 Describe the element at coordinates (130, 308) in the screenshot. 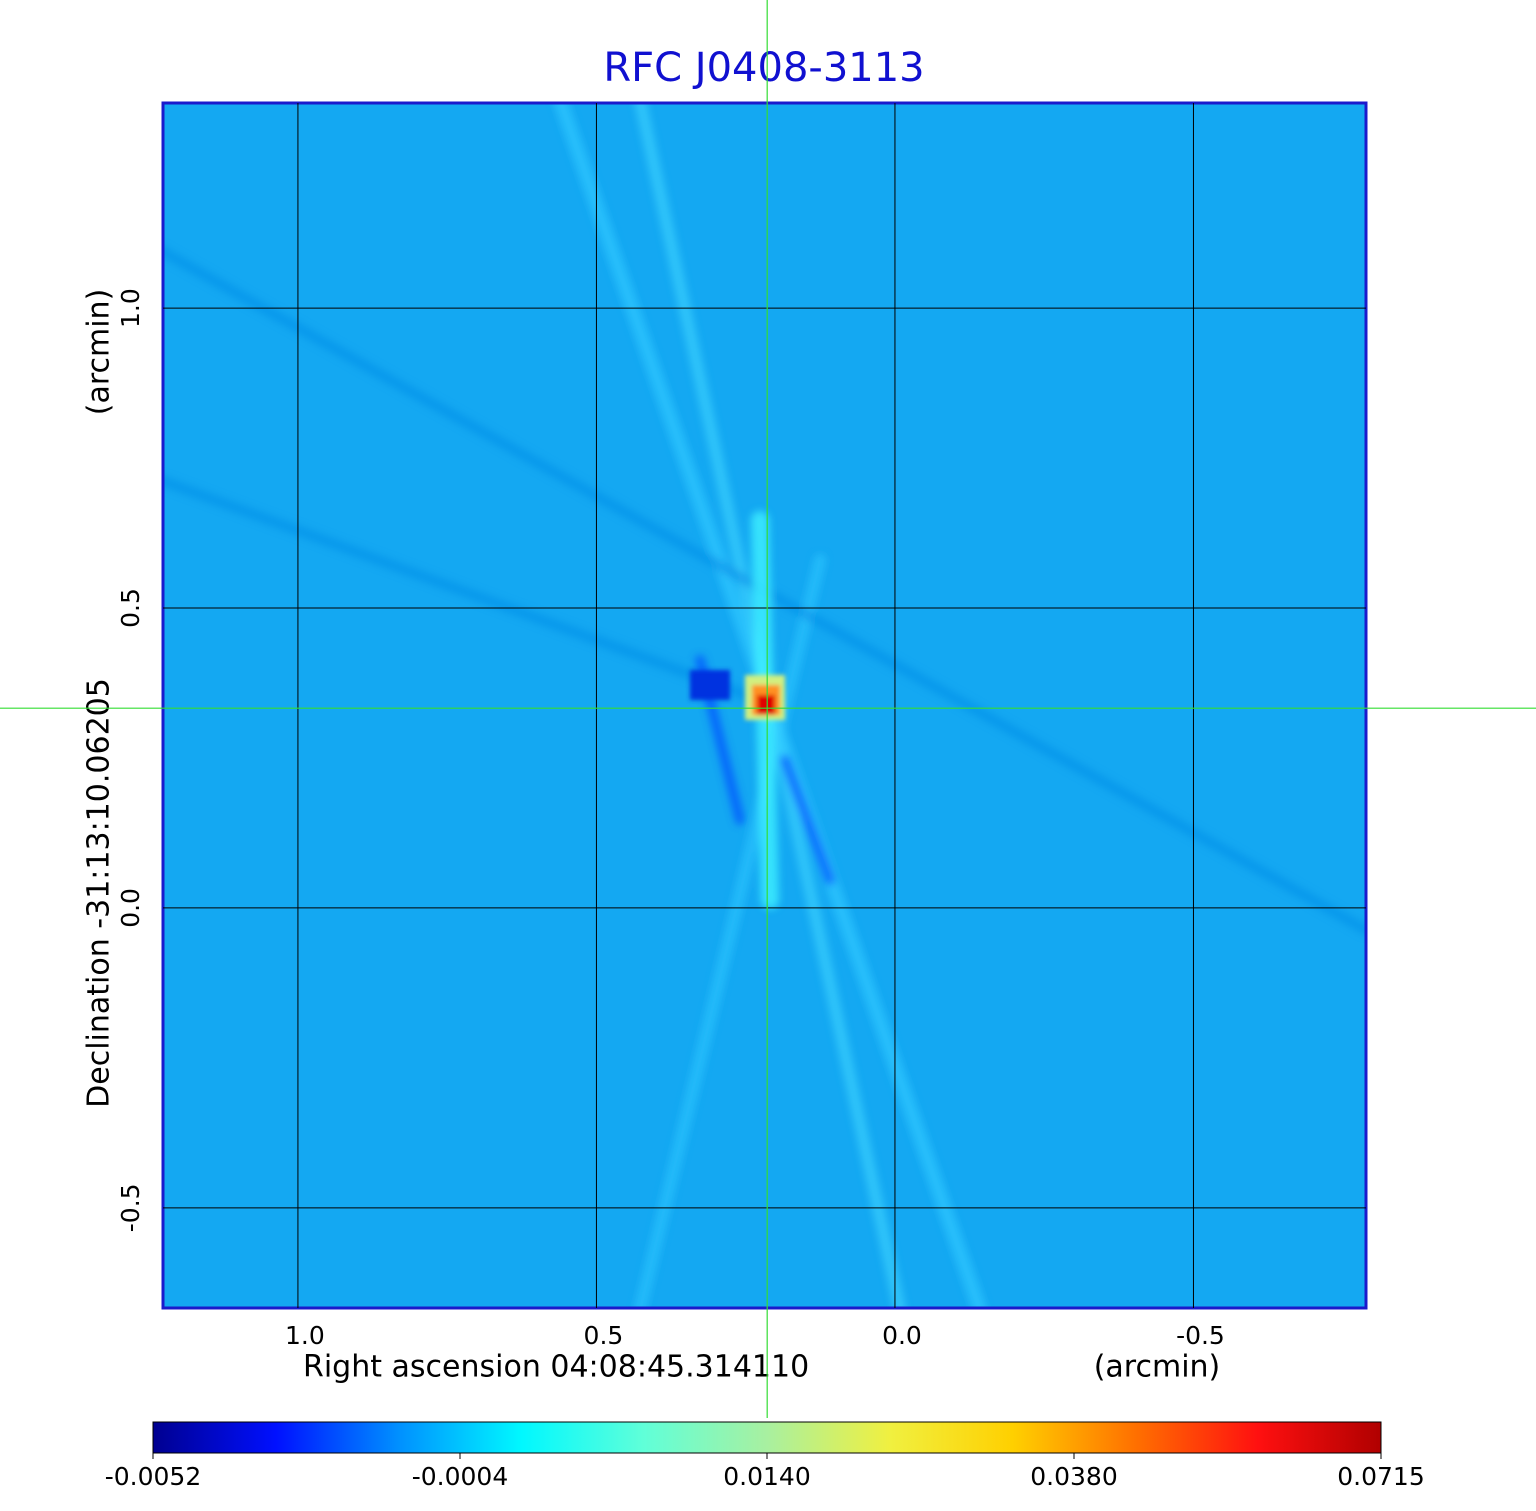

I see `y-tick-label: 1.0` at that location.